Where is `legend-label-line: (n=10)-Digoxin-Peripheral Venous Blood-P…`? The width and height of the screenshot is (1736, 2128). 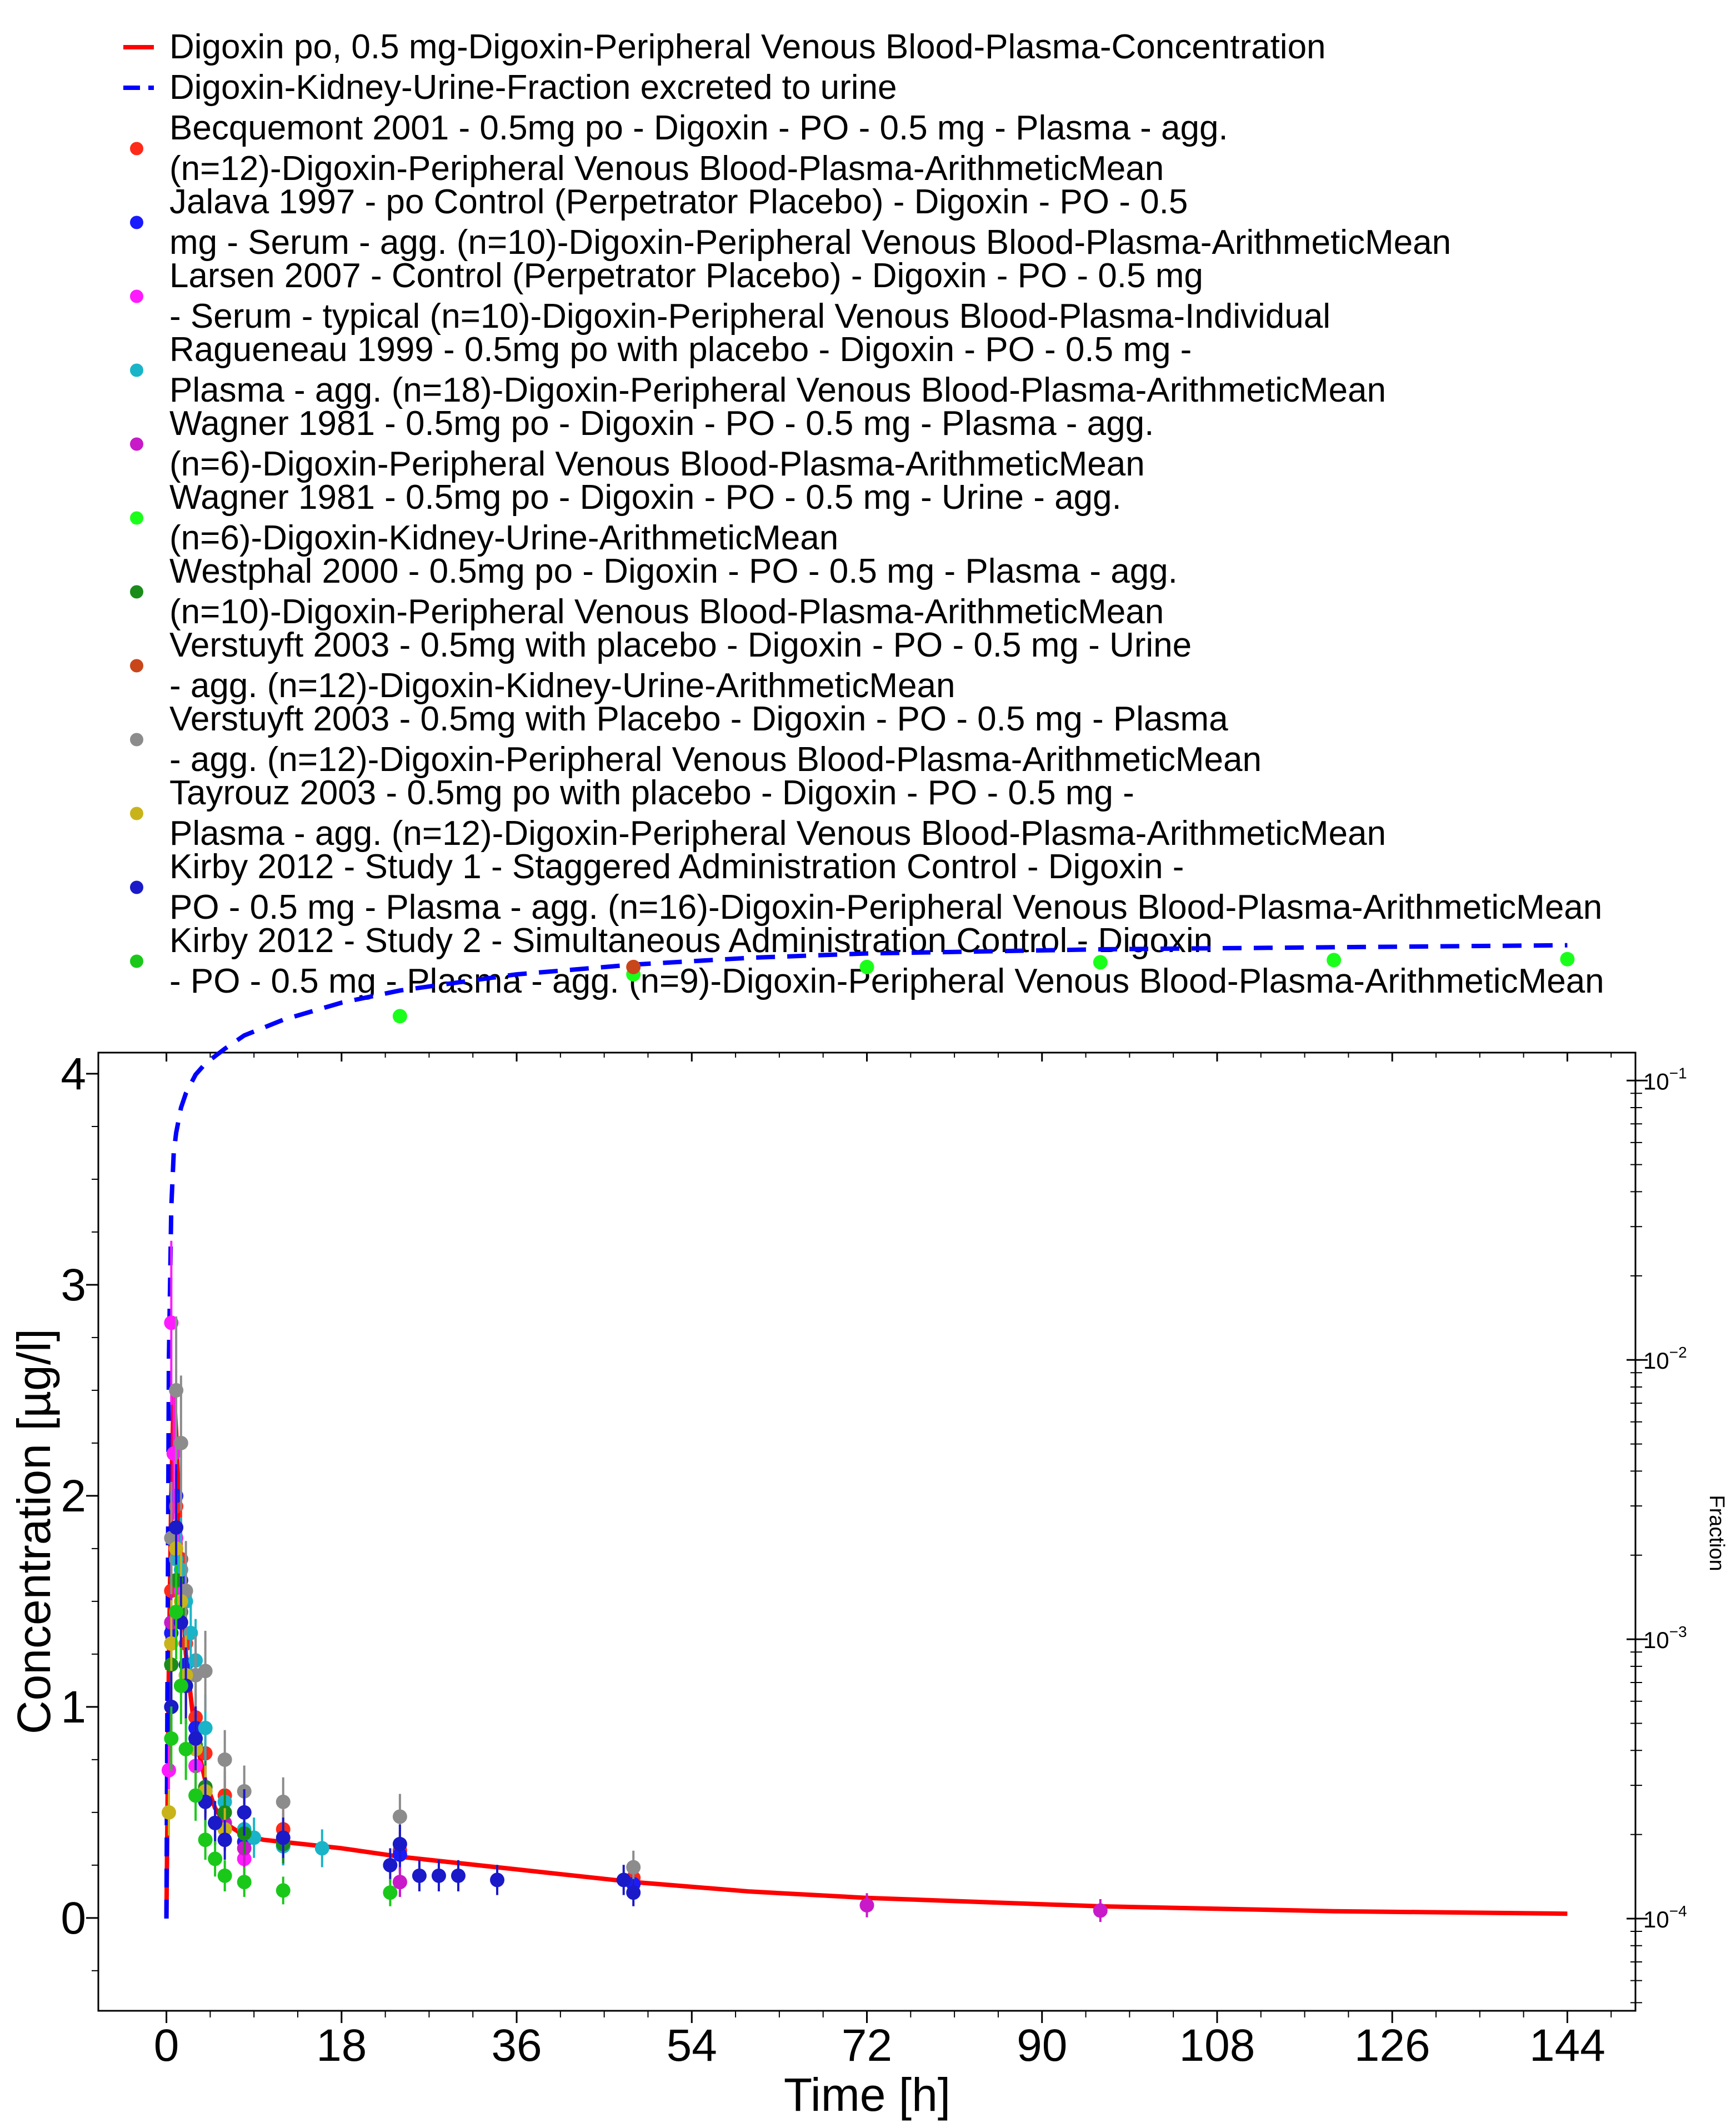 legend-label-line: (n=10)-Digoxin-Peripheral Venous Blood-P… is located at coordinates (666, 612).